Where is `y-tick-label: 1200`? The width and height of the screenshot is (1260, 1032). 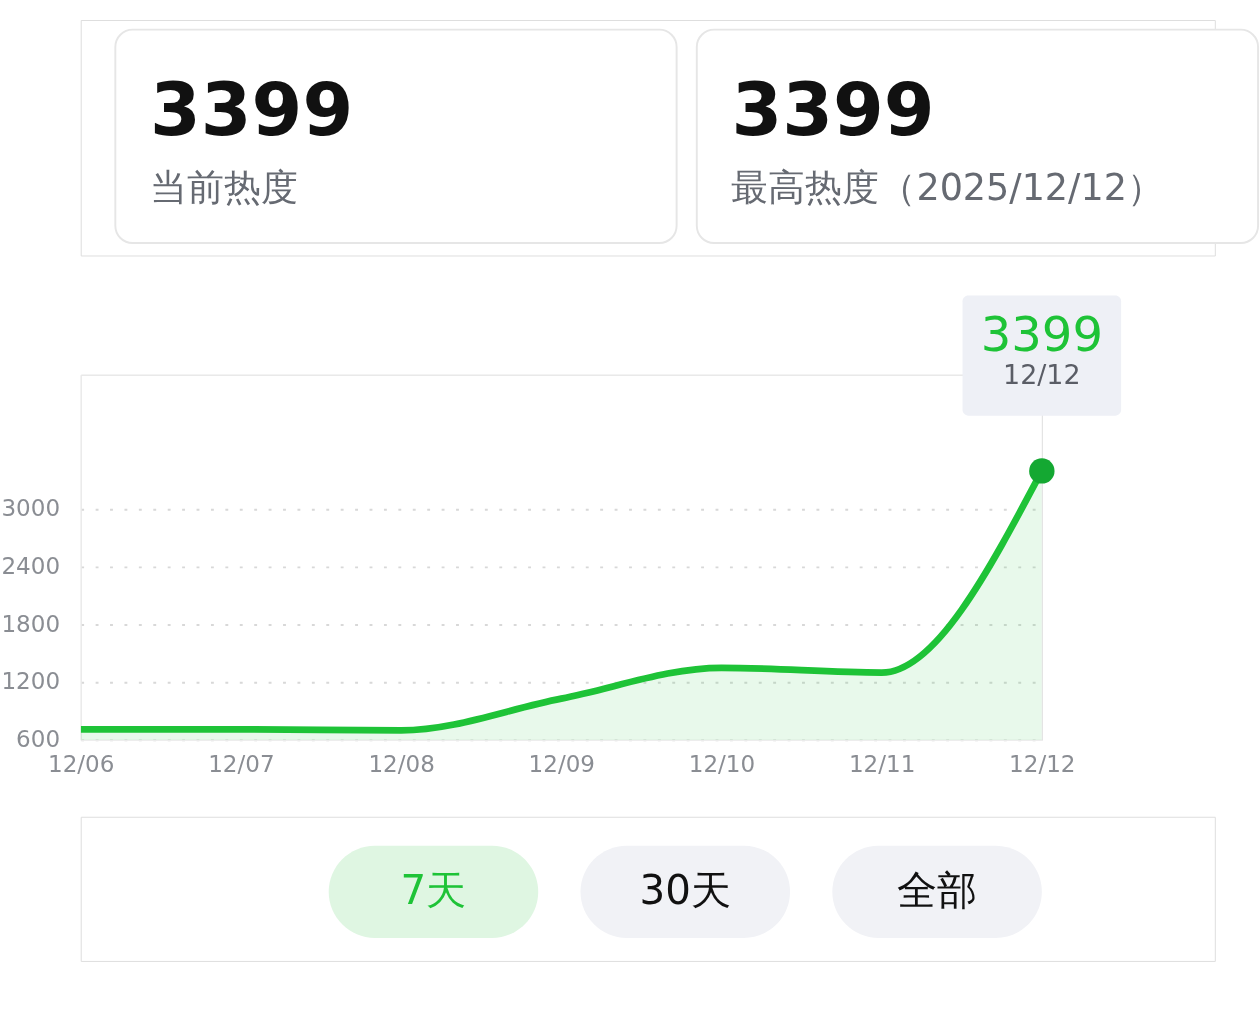 y-tick-label: 1200 is located at coordinates (31, 681).